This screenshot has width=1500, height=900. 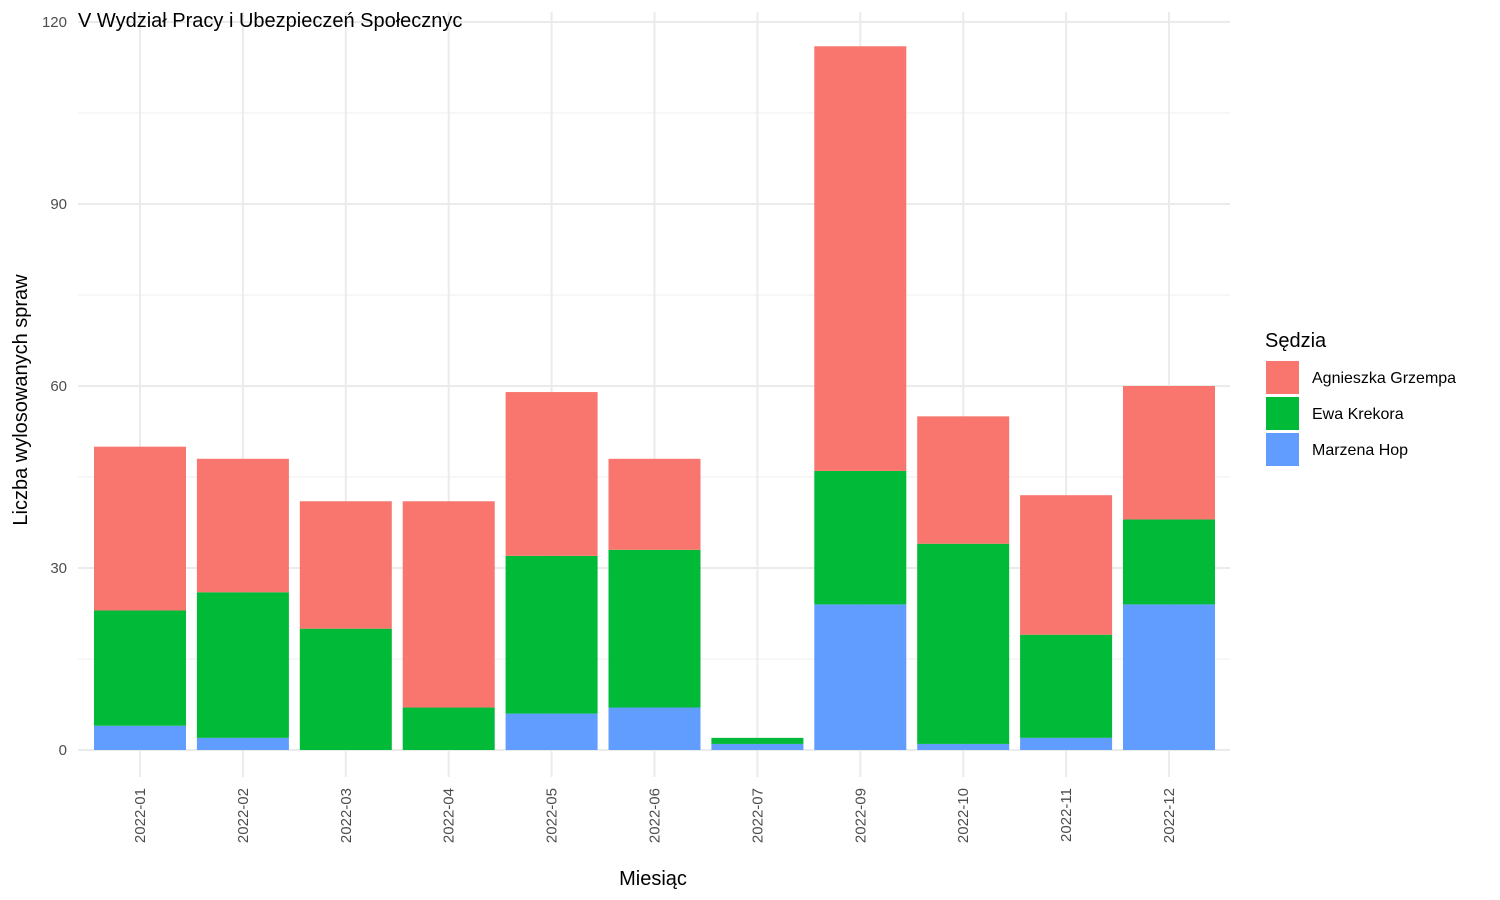 I want to click on x-tick-label: 2022-11, so click(x=1066, y=815).